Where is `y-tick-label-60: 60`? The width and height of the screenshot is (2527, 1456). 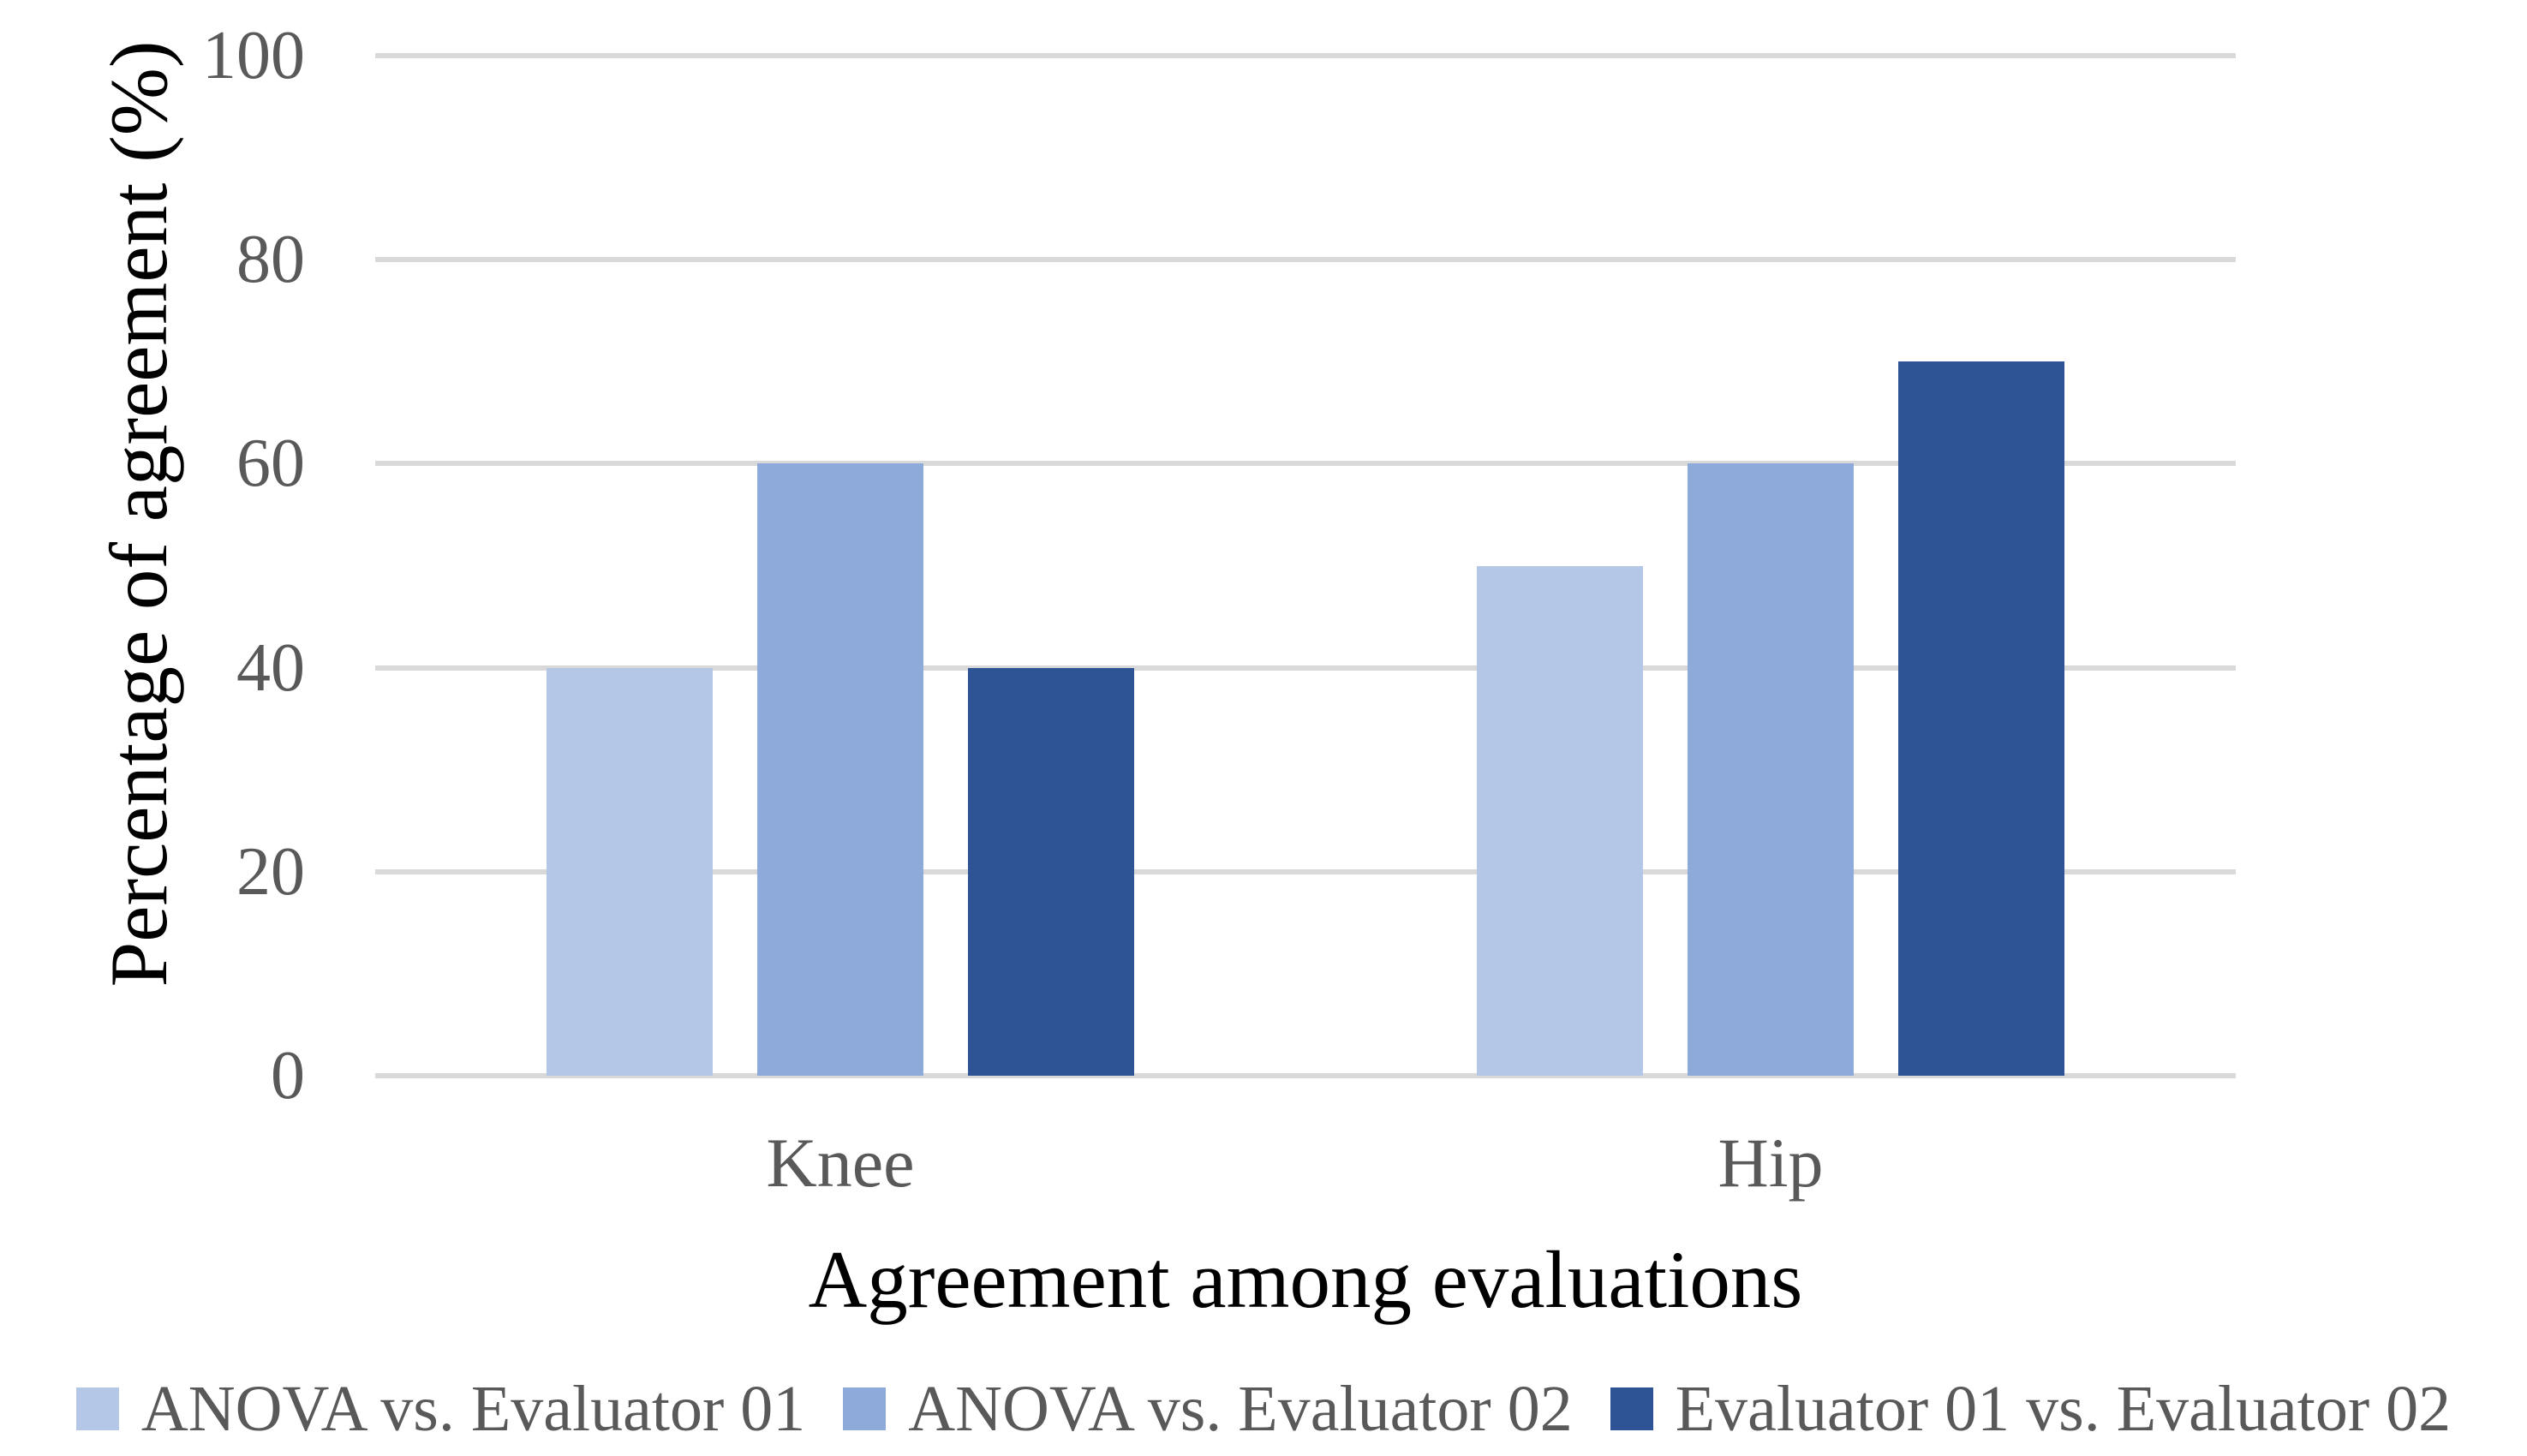 y-tick-label-60: 60 is located at coordinates (270, 464).